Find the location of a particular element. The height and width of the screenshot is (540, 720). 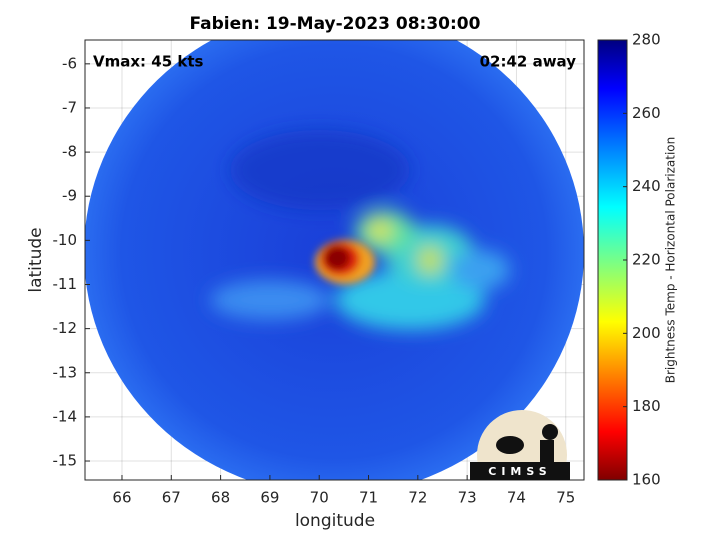

colorbar-tick-label: 200 is located at coordinates (646, 333).